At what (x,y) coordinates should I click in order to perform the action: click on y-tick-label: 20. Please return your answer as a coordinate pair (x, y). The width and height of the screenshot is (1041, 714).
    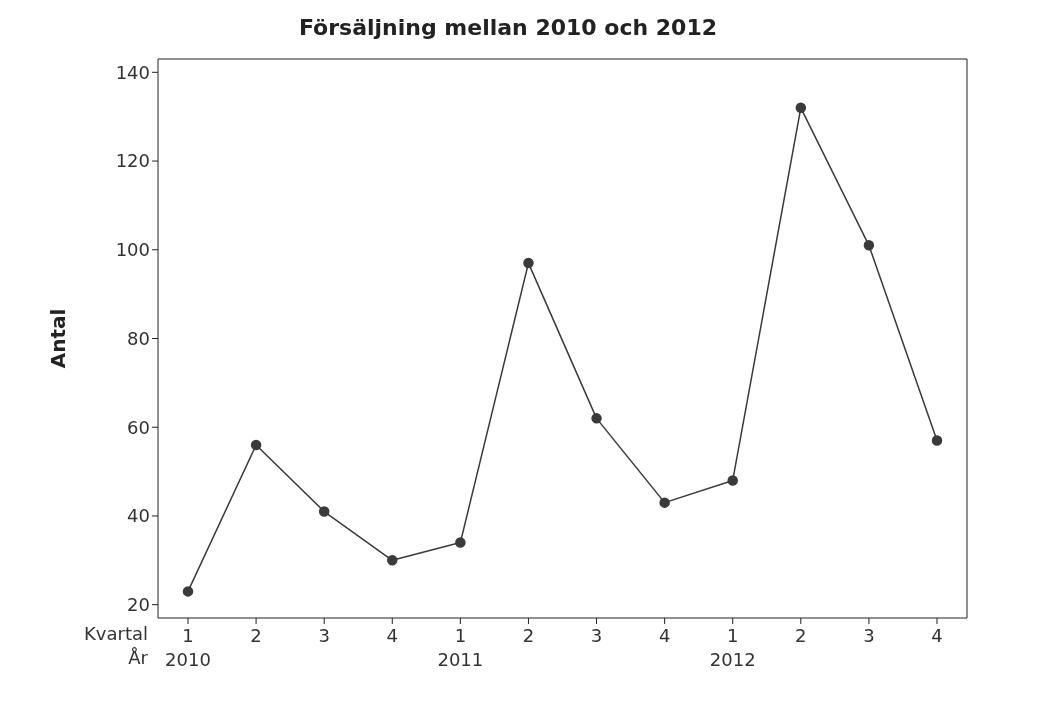
    Looking at the image, I should click on (138, 605).